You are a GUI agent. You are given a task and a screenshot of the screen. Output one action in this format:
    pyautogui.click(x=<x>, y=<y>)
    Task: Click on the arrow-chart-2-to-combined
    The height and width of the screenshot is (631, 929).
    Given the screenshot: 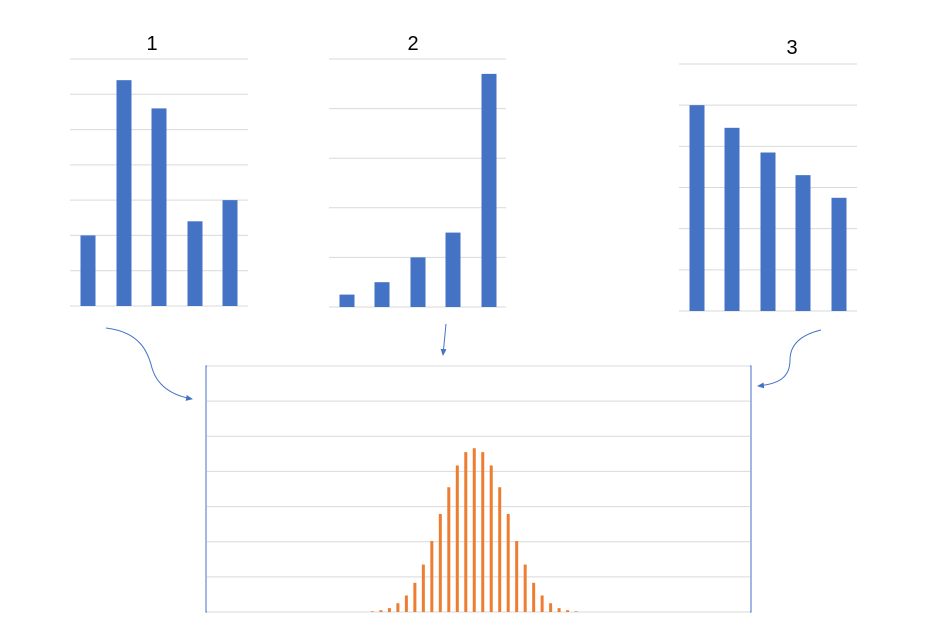 What is the action you would take?
    pyautogui.click(x=443, y=339)
    